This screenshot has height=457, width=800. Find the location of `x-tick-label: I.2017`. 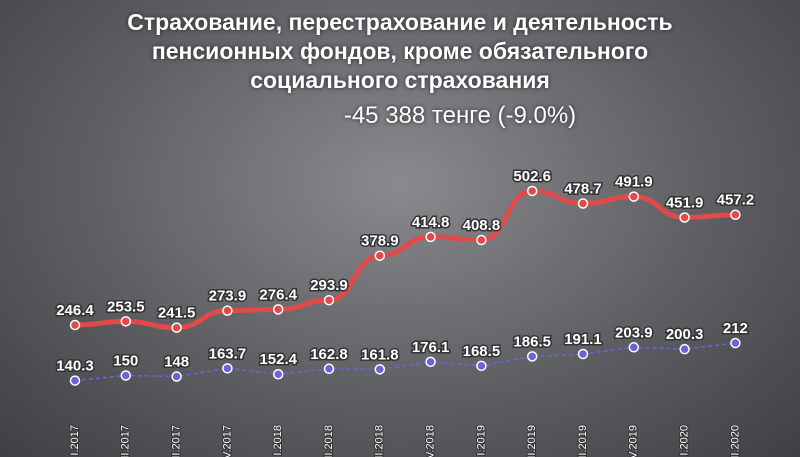

x-tick-label: I.2017 is located at coordinates (75, 440).